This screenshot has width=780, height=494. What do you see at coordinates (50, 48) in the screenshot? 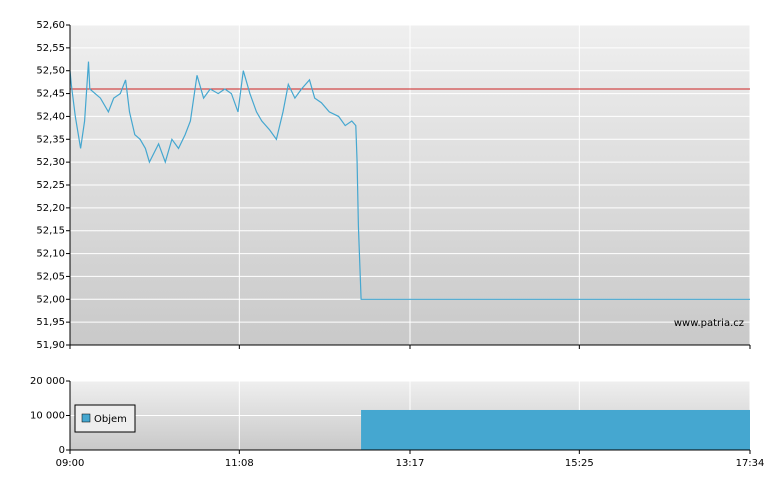
I see `y-tick-label: 52,55` at bounding box center [50, 48].